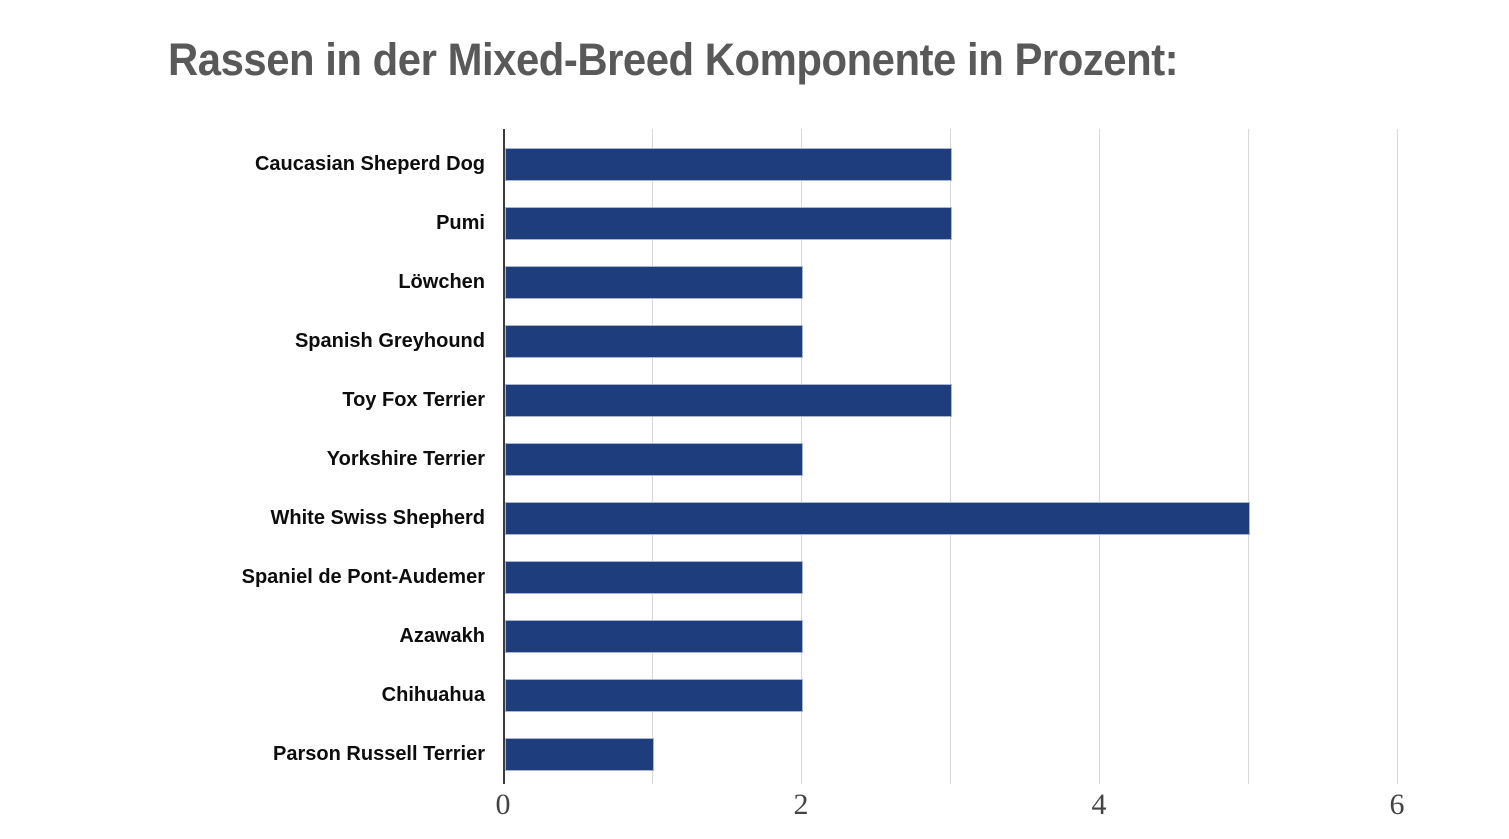  I want to click on x-tick-label: 6, so click(1397, 804).